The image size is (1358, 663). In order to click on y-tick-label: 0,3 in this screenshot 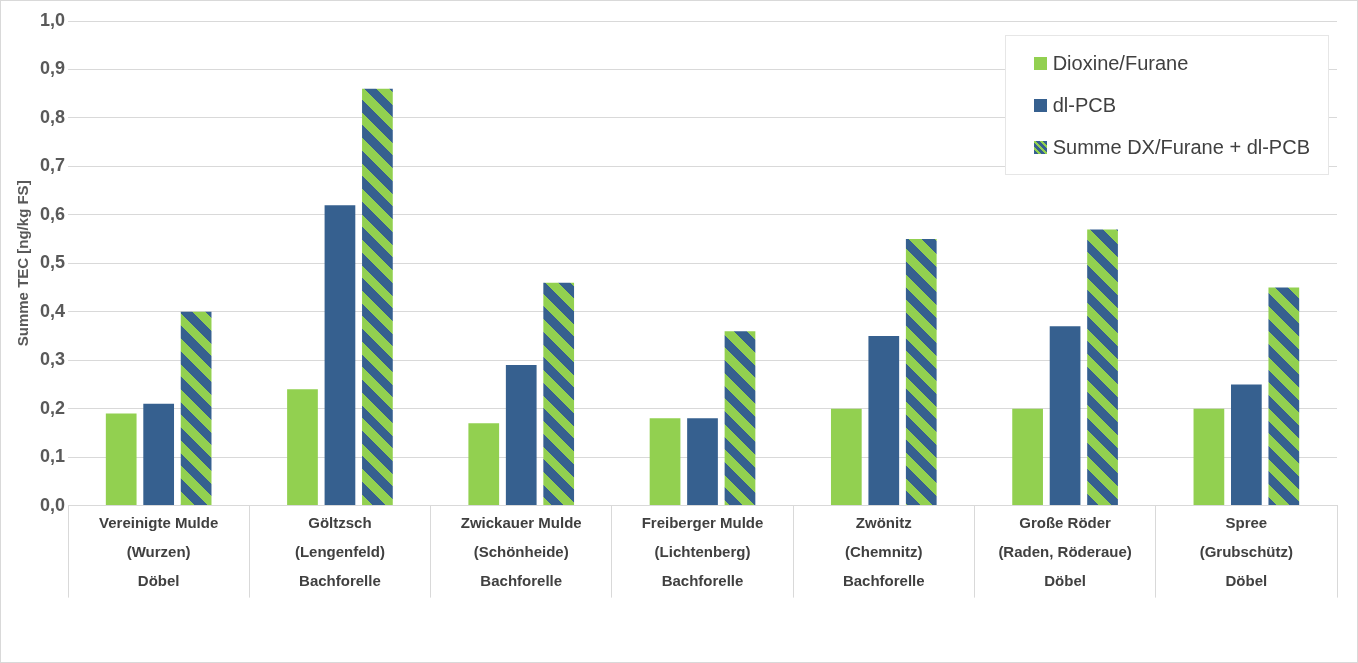, I will do `click(52, 359)`.